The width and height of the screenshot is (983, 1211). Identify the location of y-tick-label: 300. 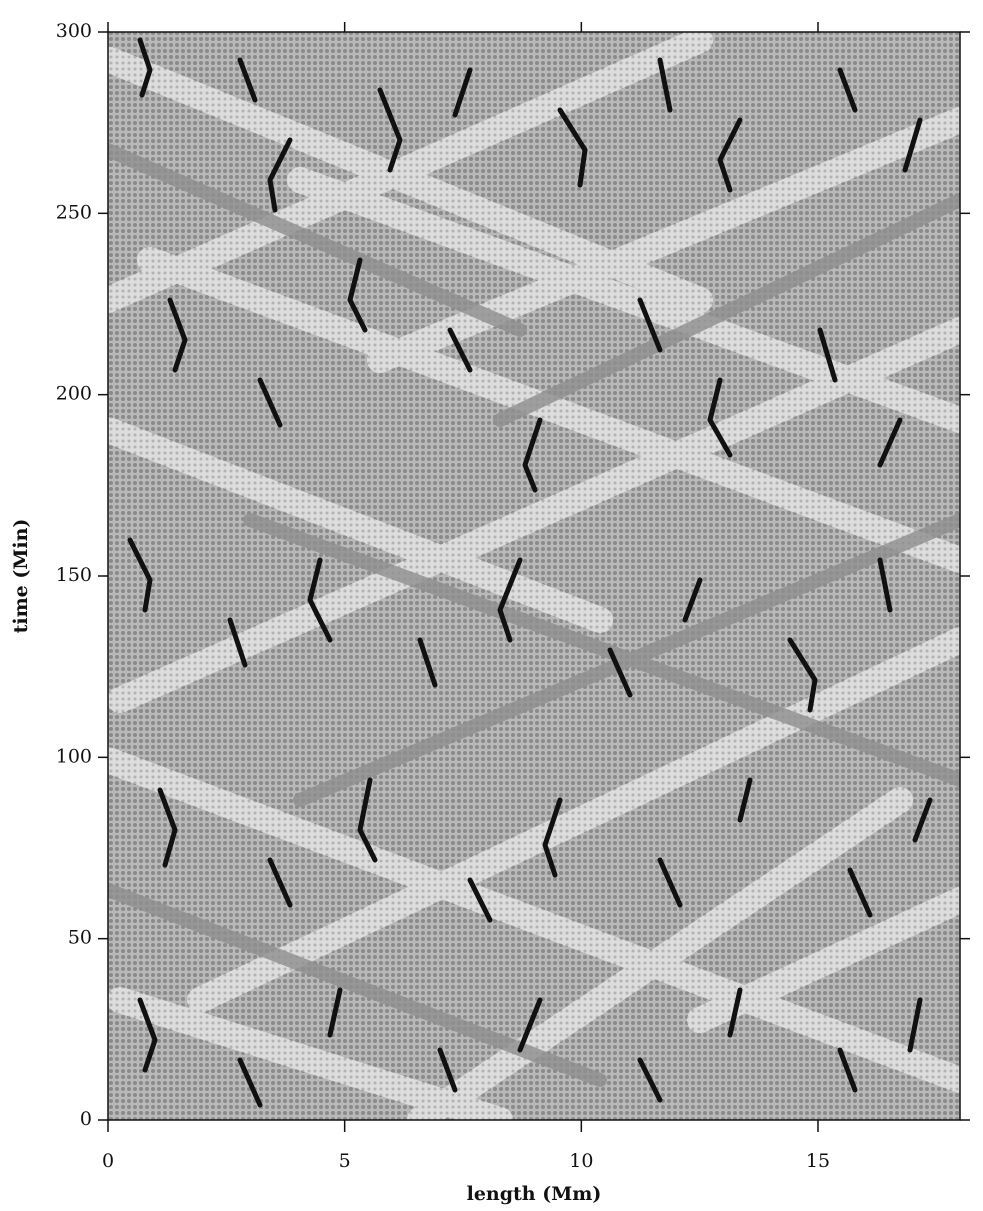
(74, 31).